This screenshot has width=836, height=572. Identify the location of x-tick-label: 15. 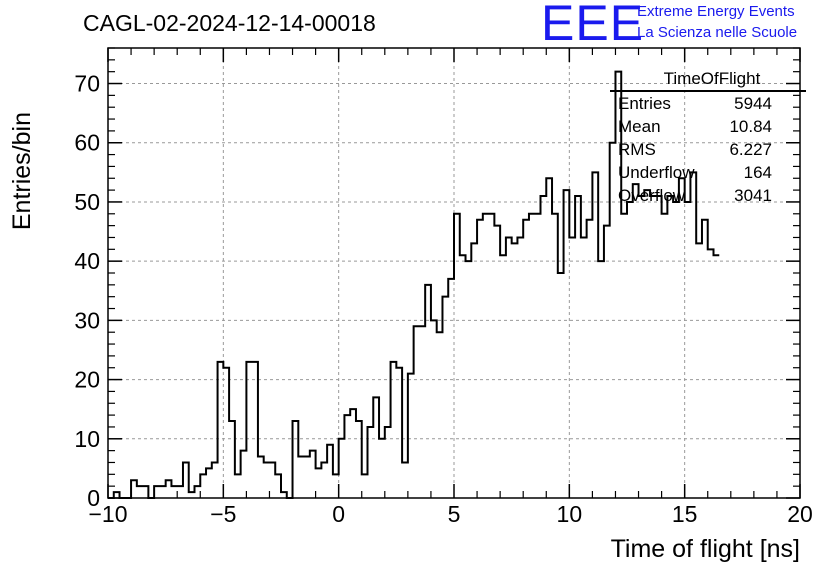
(685, 514).